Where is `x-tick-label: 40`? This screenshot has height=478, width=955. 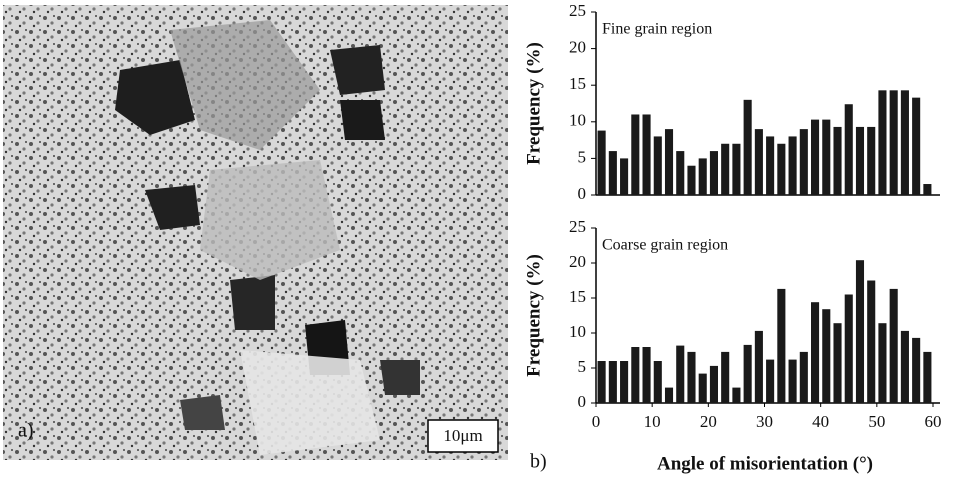
x-tick-label: 40 is located at coordinates (820, 421).